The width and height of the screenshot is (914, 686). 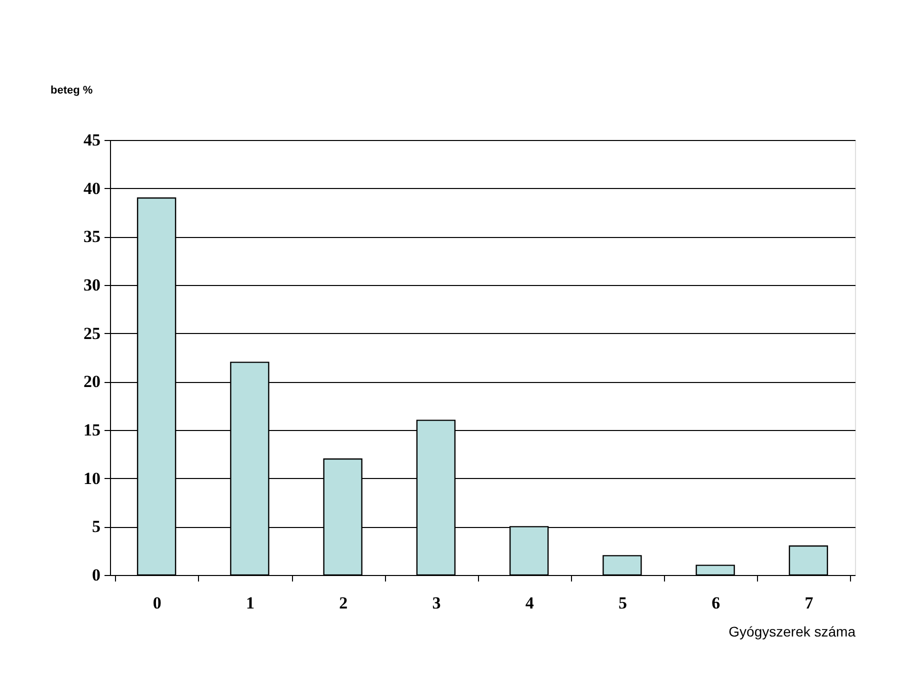 I want to click on y-tick-label: 40, so click(x=92, y=188).